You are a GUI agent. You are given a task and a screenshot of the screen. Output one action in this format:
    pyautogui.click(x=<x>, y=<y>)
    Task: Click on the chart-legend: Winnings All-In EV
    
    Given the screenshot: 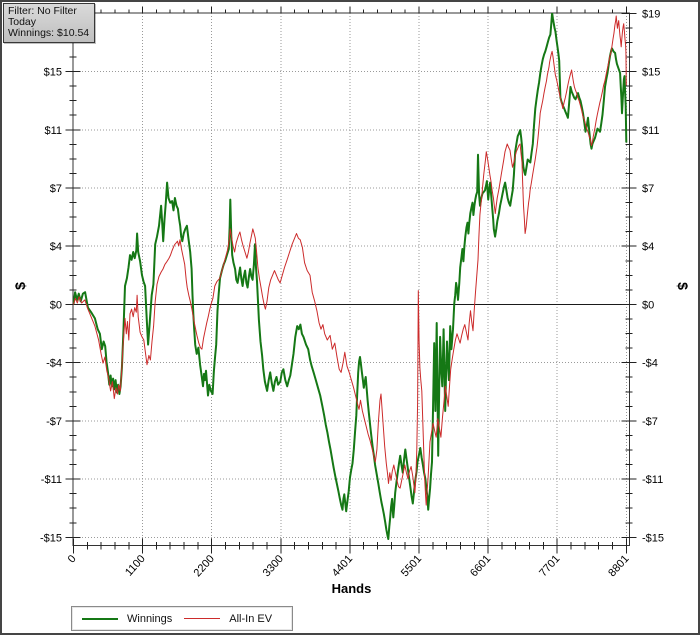 What is the action you would take?
    pyautogui.click(x=182, y=618)
    